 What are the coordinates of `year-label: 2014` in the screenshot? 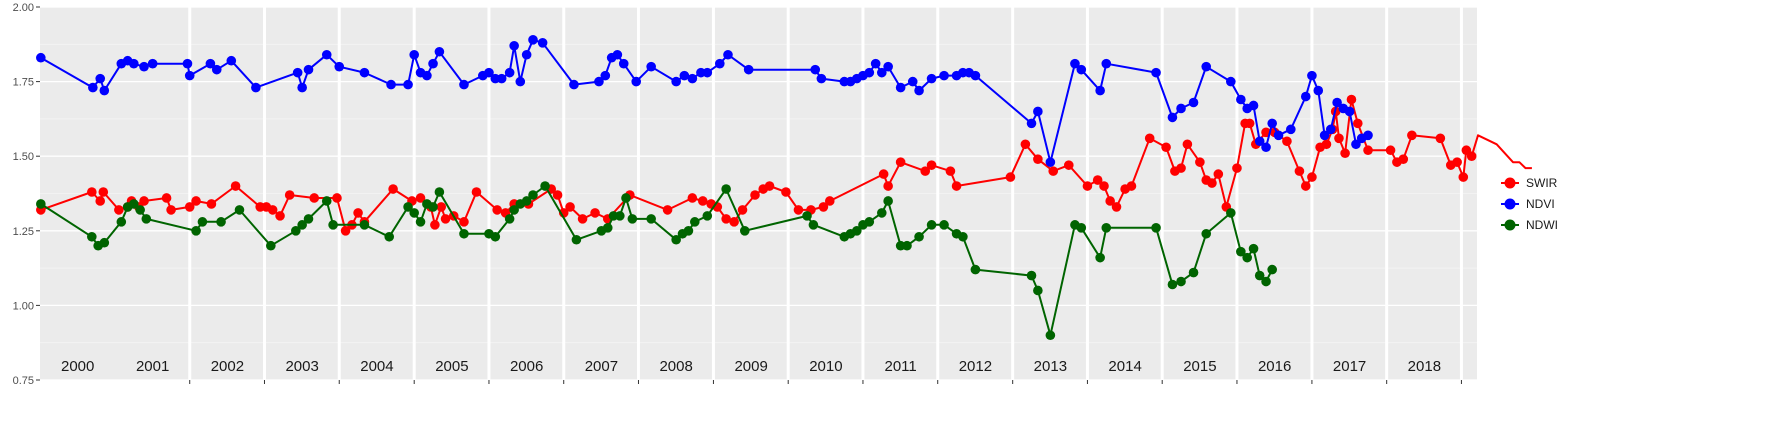 It's located at (1124, 366).